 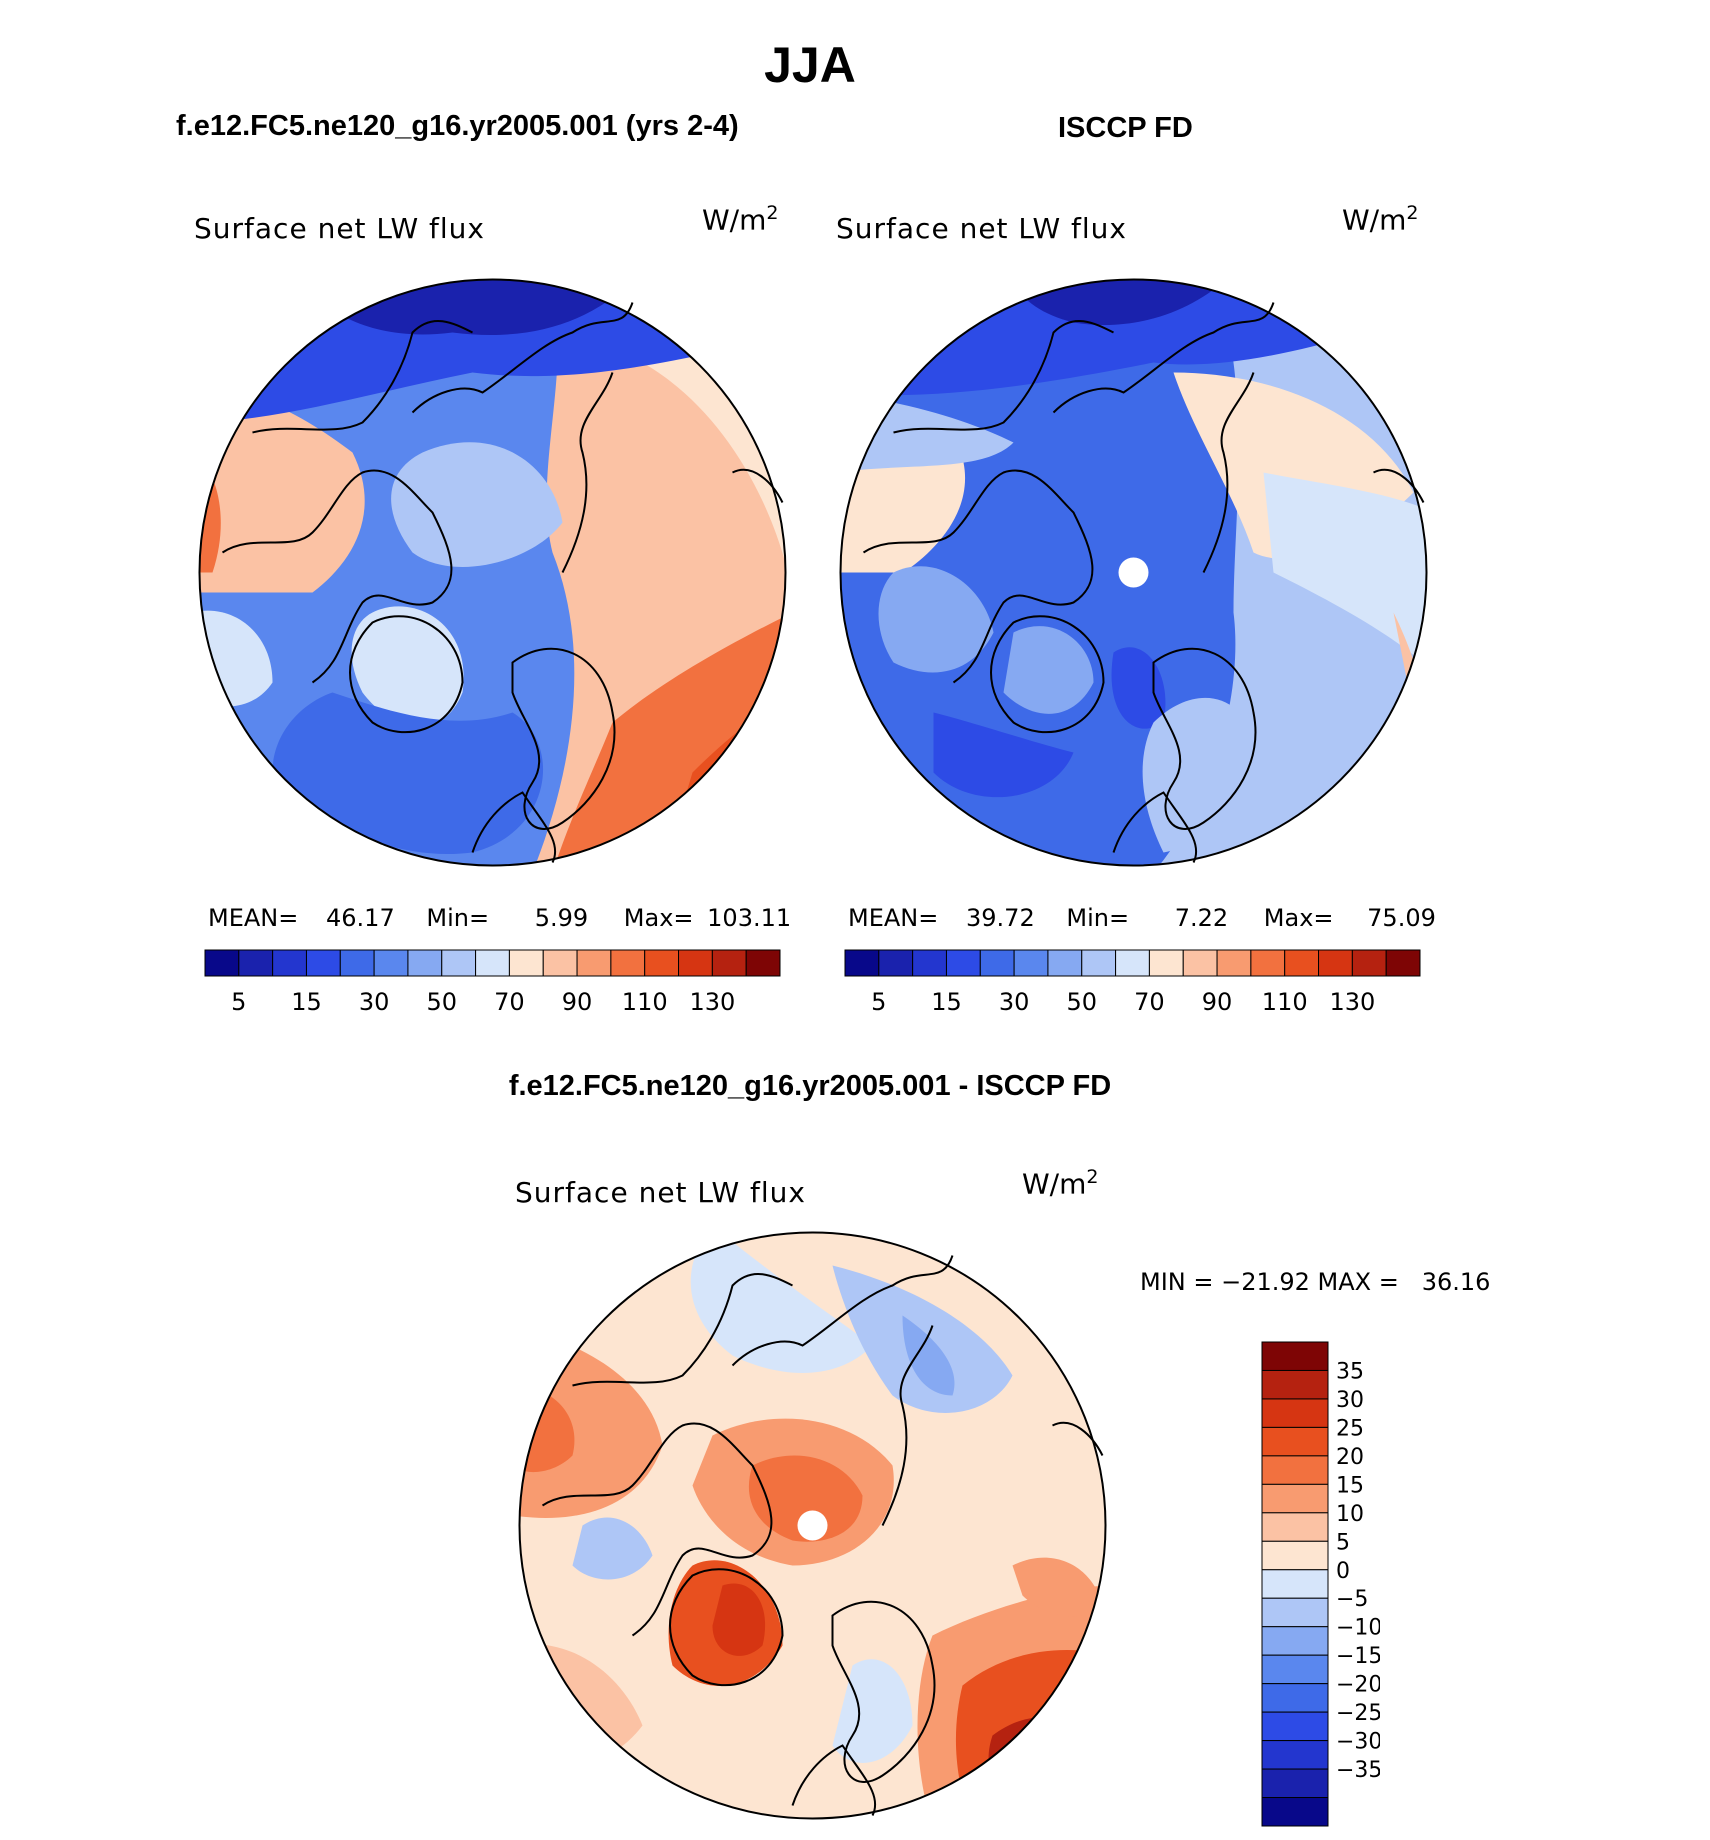 I want to click on panel1-units: W/m2, so click(x=740, y=219).